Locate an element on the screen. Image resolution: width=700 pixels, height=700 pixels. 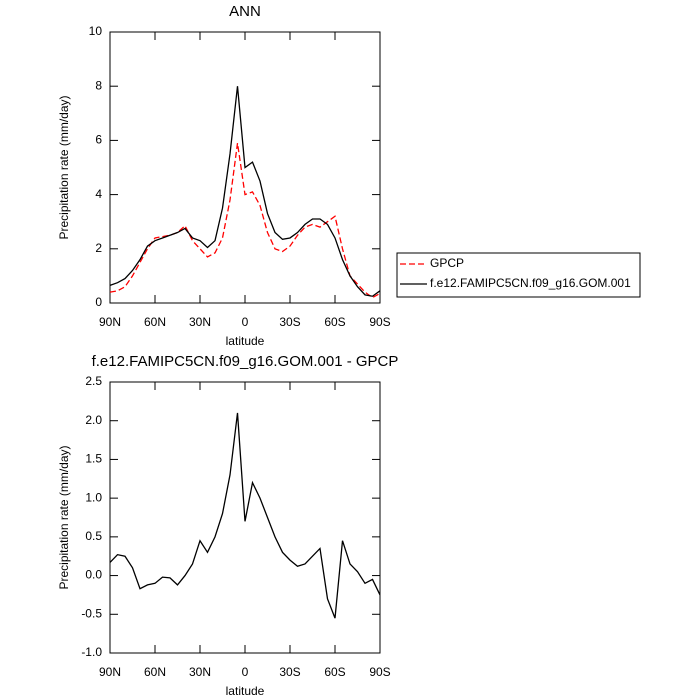
y-tick-label: 0 is located at coordinates (98, 302).